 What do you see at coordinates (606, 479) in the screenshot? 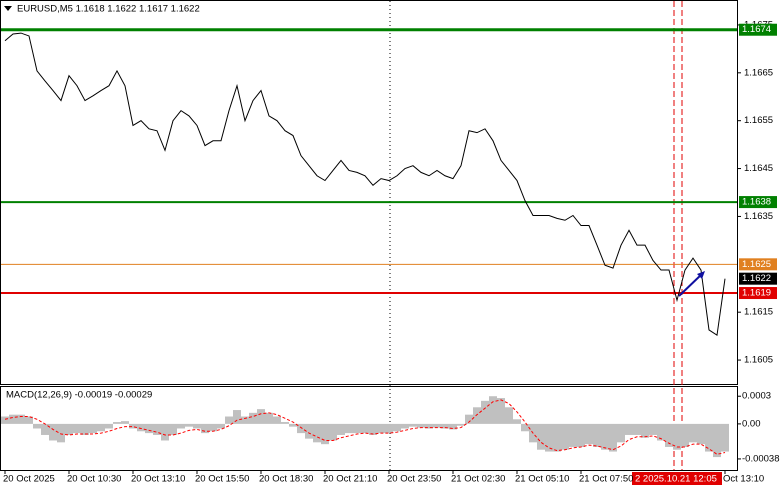
I see `x-tick-label: 21 Oct 07:50` at bounding box center [606, 479].